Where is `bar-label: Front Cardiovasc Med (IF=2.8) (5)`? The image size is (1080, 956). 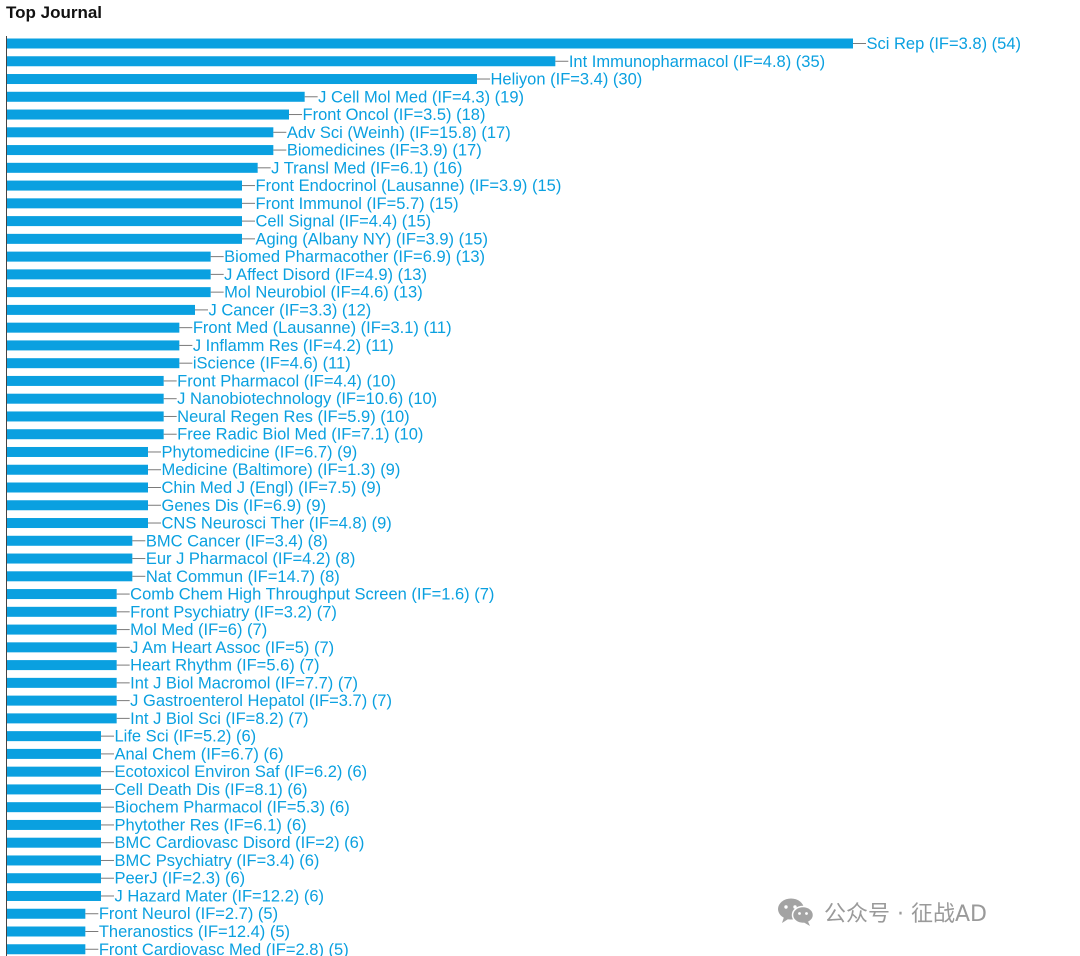 bar-label: Front Cardiovasc Med (IF=2.8) (5) is located at coordinates (224, 948).